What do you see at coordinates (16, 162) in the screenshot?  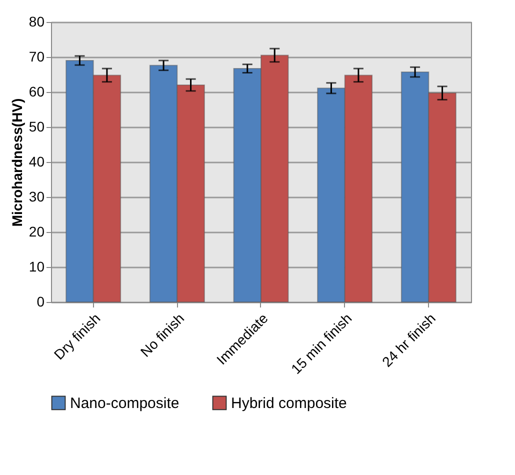 I see `y-axis-title: Microhardness(HV)` at bounding box center [16, 162].